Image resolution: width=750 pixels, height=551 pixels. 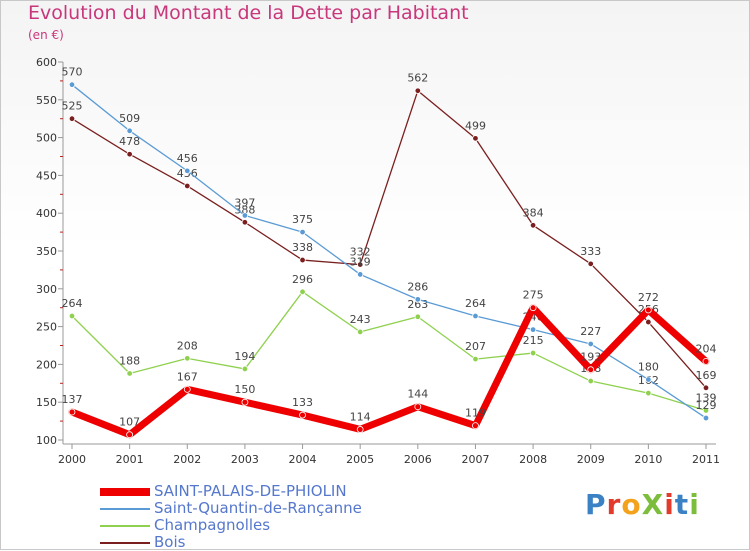 I want to click on x-tick-label: 2001, so click(x=130, y=459).